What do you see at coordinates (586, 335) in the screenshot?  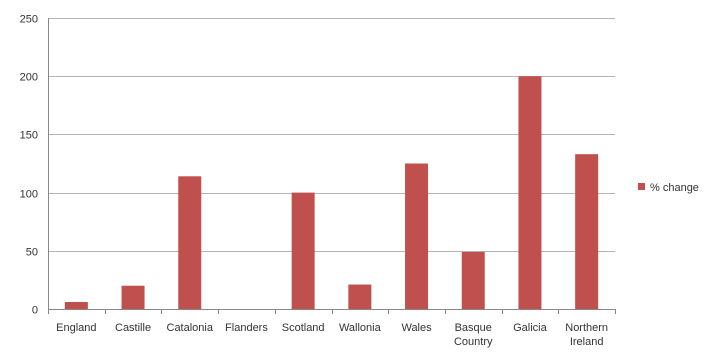 I see `x-tick-label: Northern Ireland` at bounding box center [586, 335].